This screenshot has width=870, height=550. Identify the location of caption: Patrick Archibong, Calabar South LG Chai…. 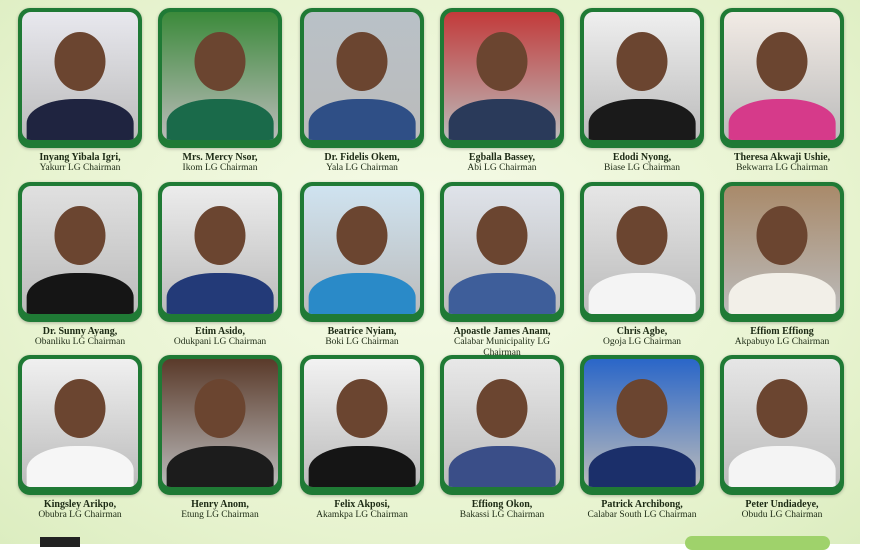
(642, 510).